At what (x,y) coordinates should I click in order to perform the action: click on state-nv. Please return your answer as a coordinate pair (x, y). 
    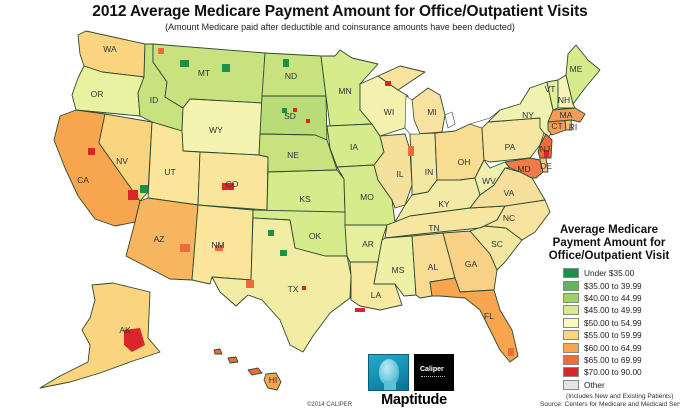
    Looking at the image, I should click on (125, 157).